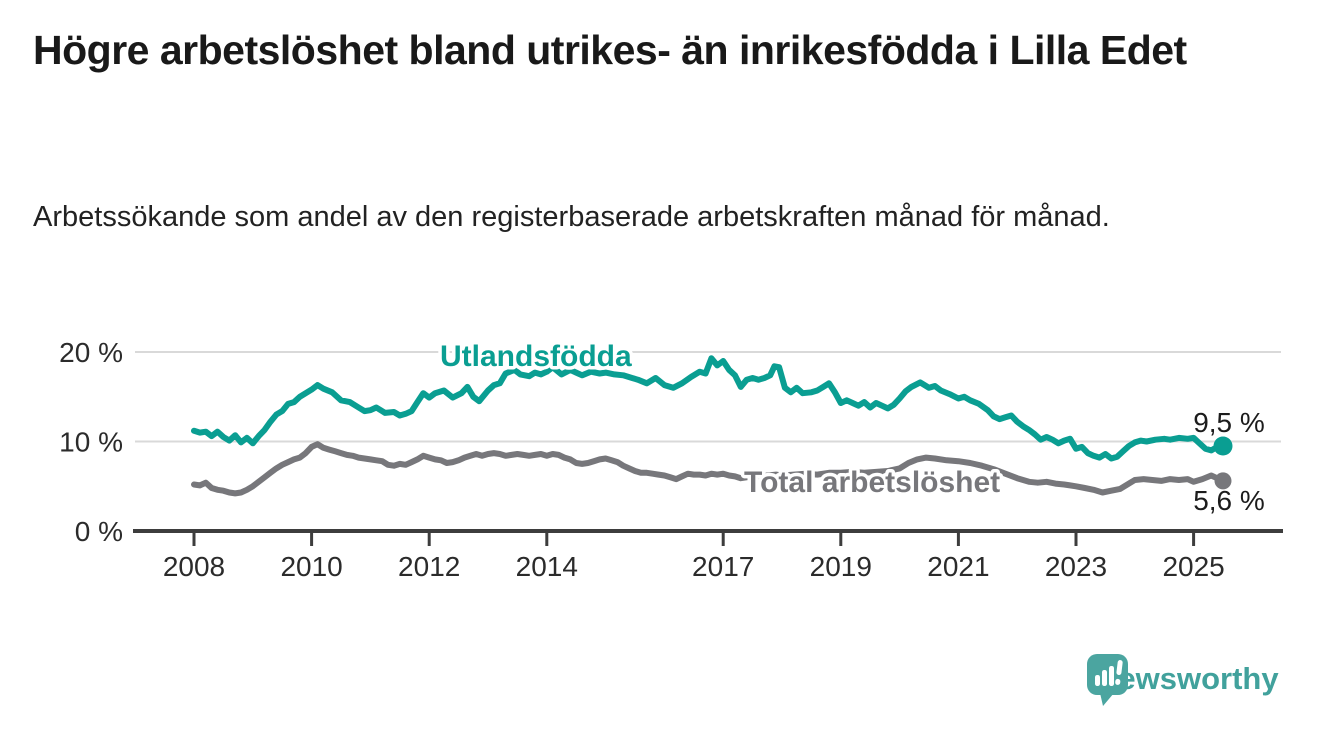 The width and height of the screenshot is (1340, 734). I want to click on x-tick-label: 2014, so click(547, 566).